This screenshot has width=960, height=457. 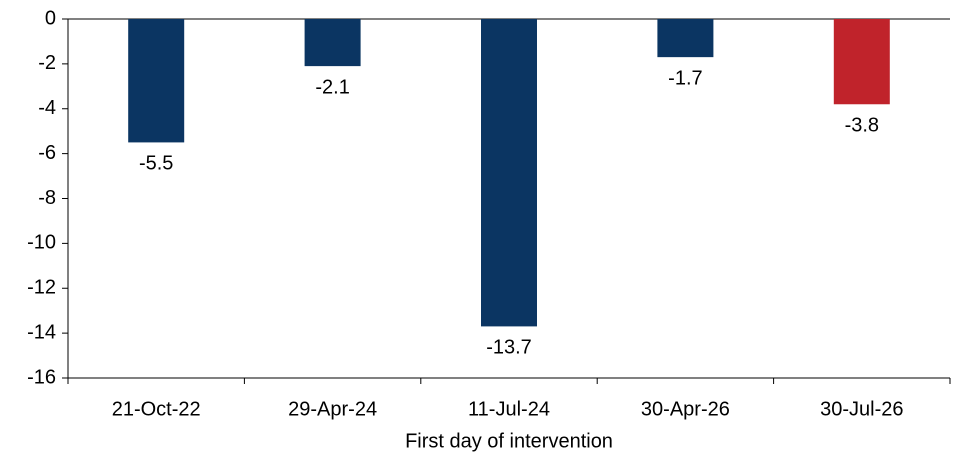 I want to click on value-label: -5.5, so click(x=156, y=164).